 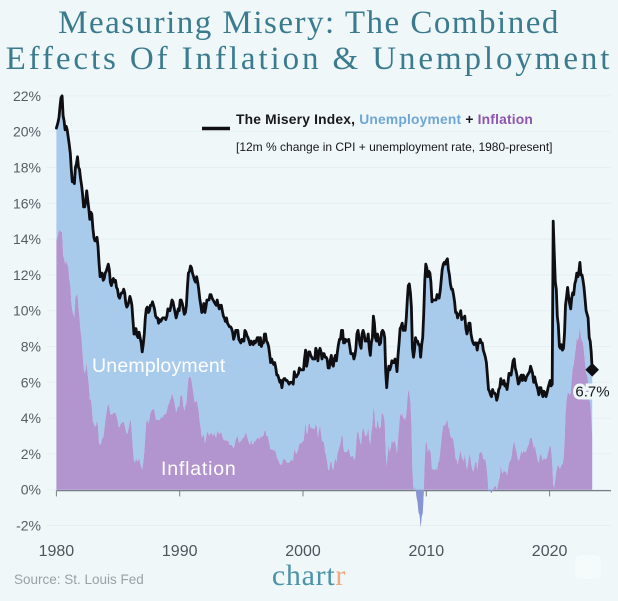 I want to click on svg-text: 14%, so click(x=27, y=239).